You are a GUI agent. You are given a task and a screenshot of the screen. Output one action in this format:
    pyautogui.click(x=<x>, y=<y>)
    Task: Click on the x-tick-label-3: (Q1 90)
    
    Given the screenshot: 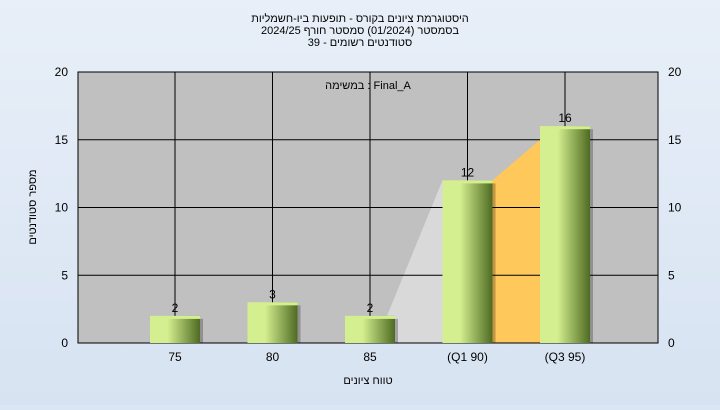 What is the action you would take?
    pyautogui.click(x=467, y=357)
    